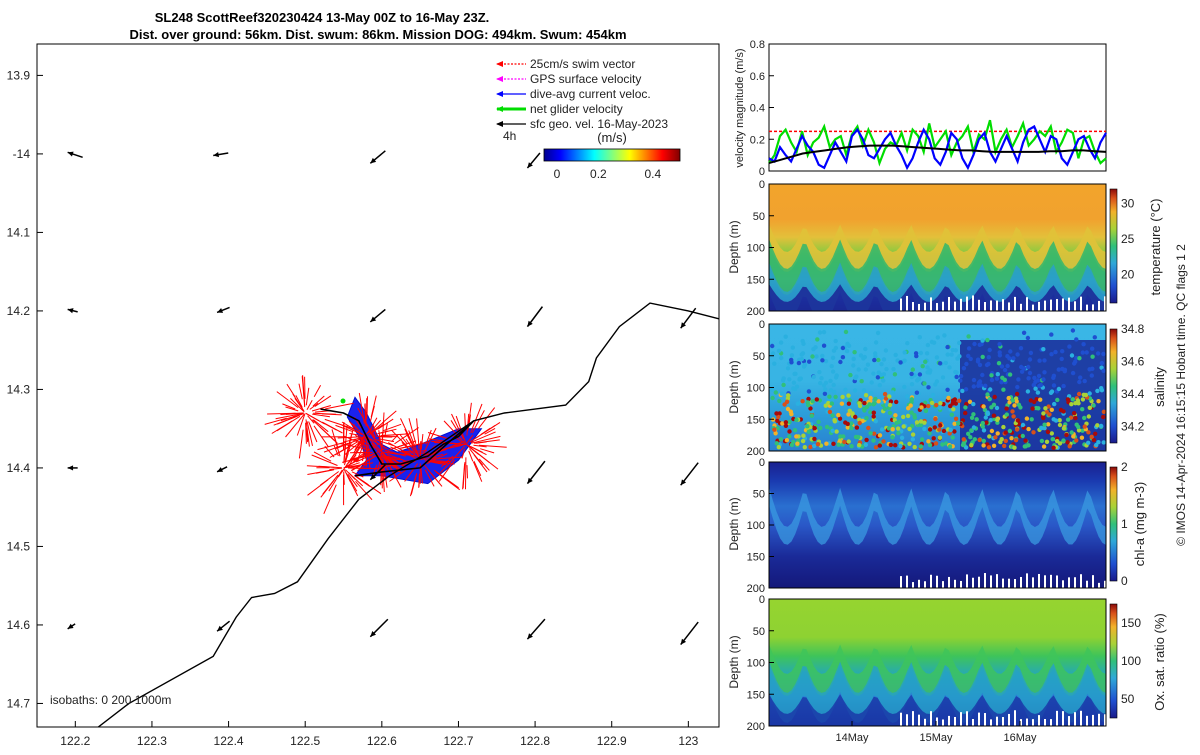 The width and height of the screenshot is (1200, 755). What do you see at coordinates (756, 727) in the screenshot?
I see `section-ytick-label: 200` at bounding box center [756, 727].